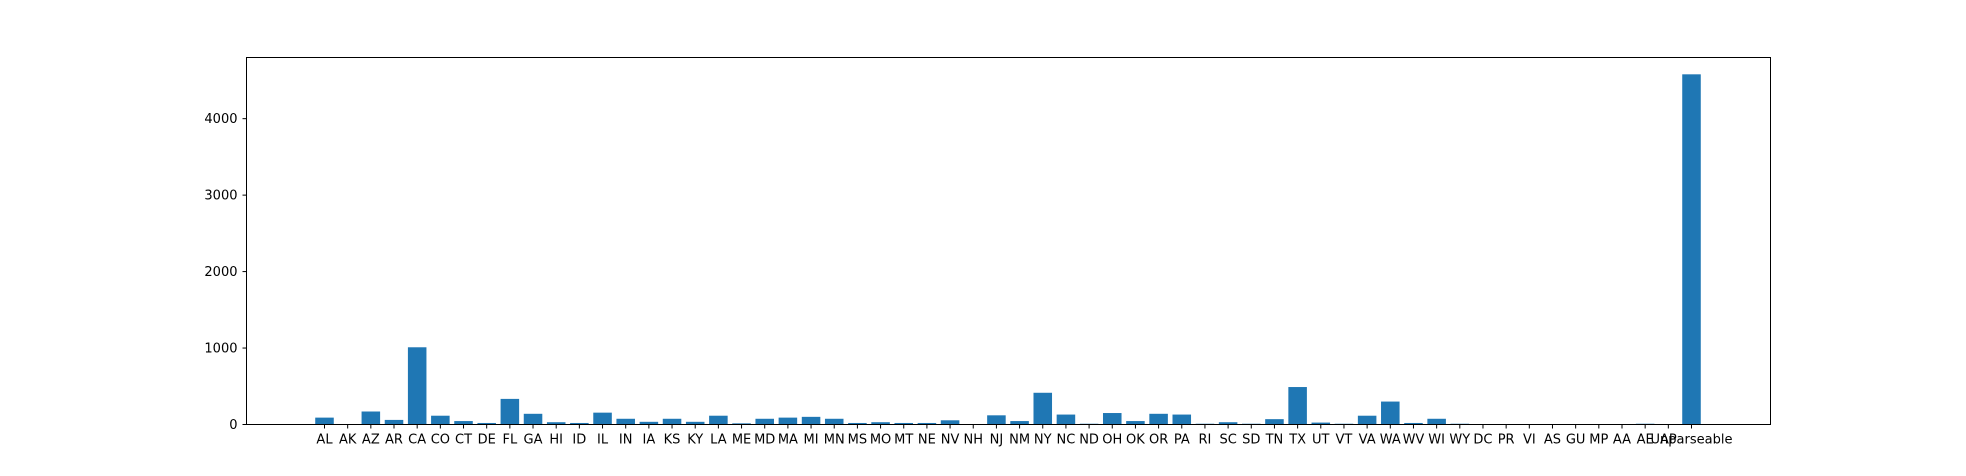  What do you see at coordinates (996, 420) in the screenshot?
I see `bar-nj` at bounding box center [996, 420].